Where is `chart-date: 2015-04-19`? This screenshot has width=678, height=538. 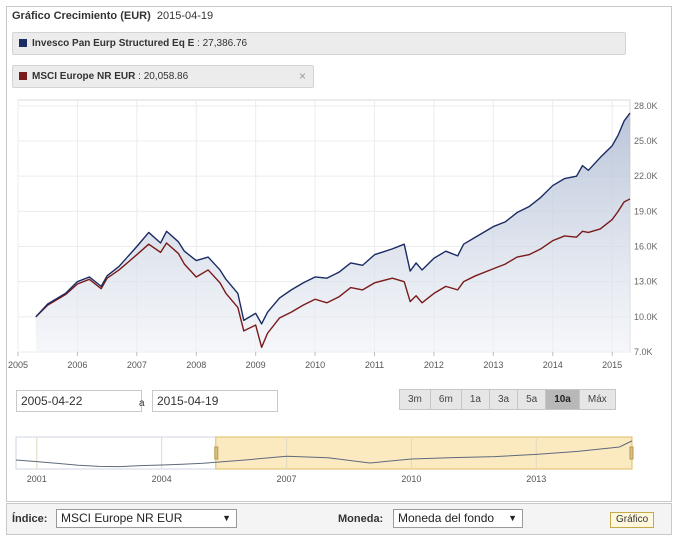 chart-date: 2015-04-19 is located at coordinates (185, 16).